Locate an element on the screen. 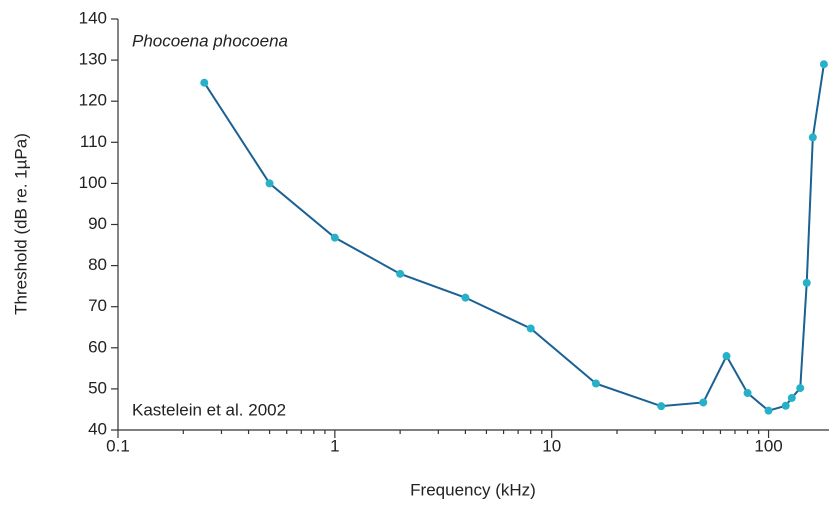  x-tick-label: 0.1 is located at coordinates (118, 445).